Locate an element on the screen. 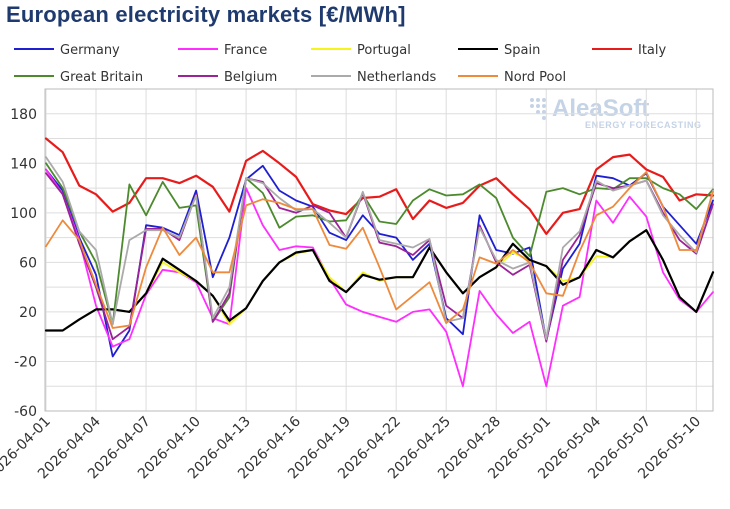 The height and width of the screenshot is (509, 730). logo-dots-icon is located at coordinates (538, 109).